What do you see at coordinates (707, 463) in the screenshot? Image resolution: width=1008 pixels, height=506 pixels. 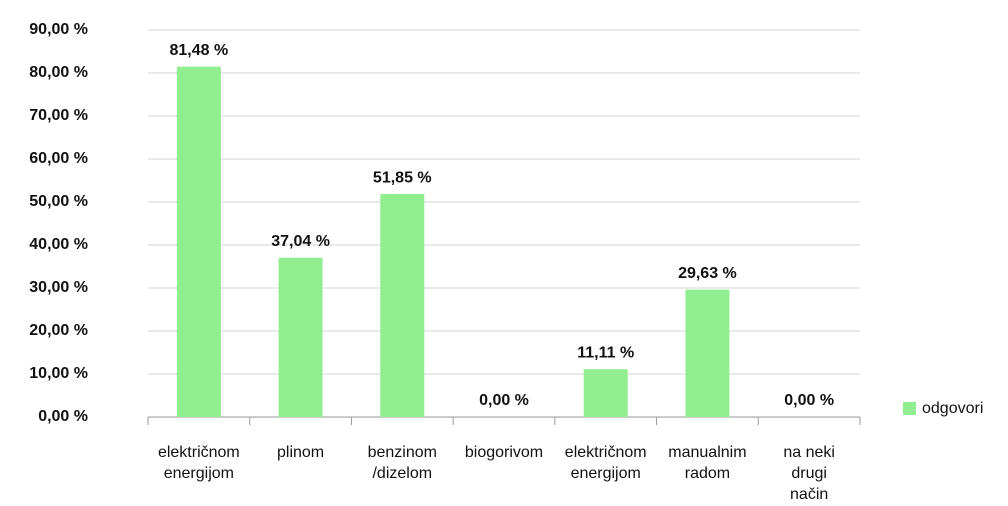 I see `x-tick-label: manualnim radom` at bounding box center [707, 463].